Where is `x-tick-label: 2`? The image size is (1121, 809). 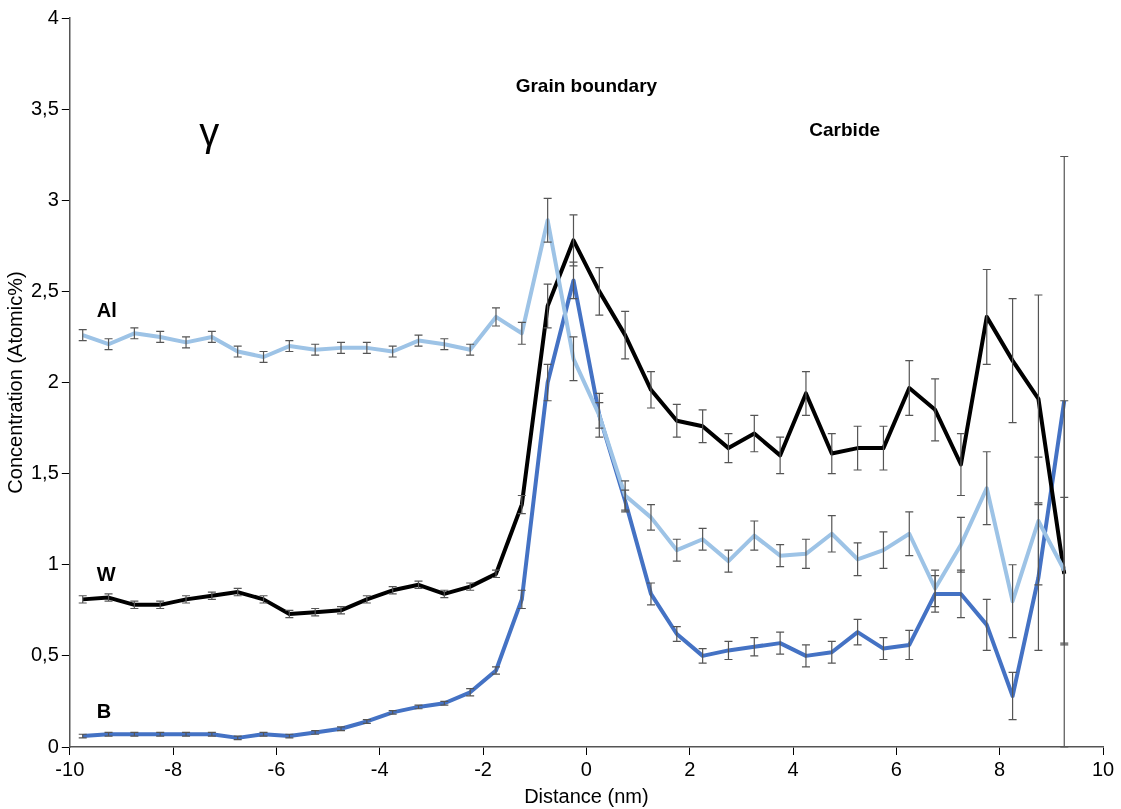
x-tick-label: 2 is located at coordinates (690, 768).